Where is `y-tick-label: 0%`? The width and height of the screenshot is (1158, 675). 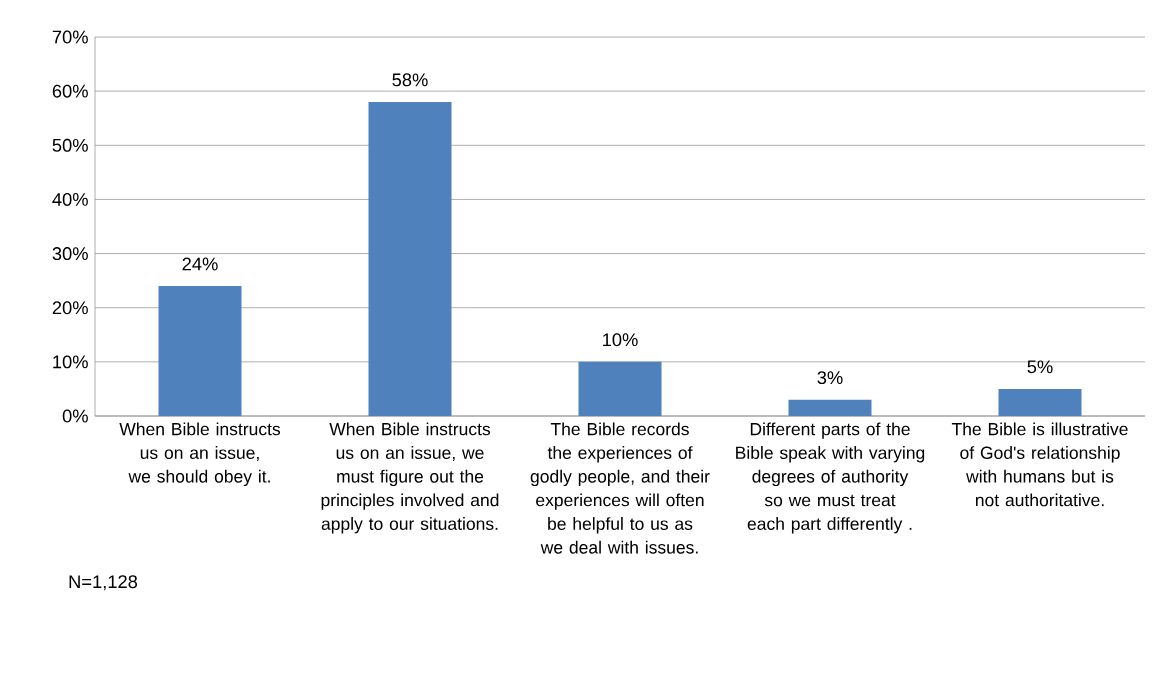 y-tick-label: 0% is located at coordinates (75, 416).